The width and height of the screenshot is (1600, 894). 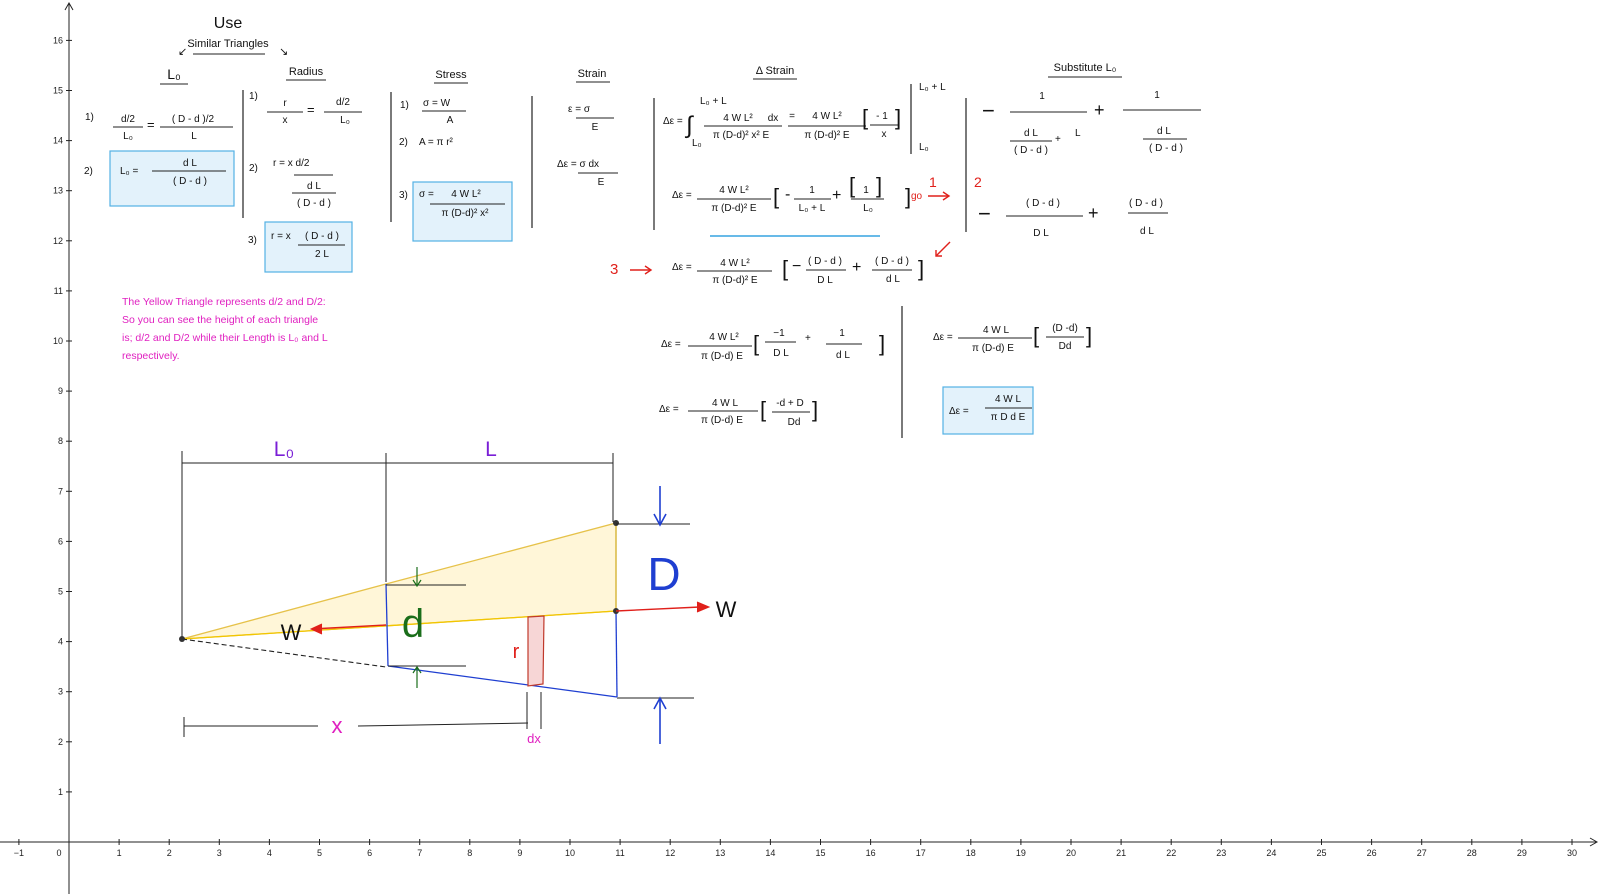 What do you see at coordinates (792, 116) in the screenshot?
I see `de1-equals: =` at bounding box center [792, 116].